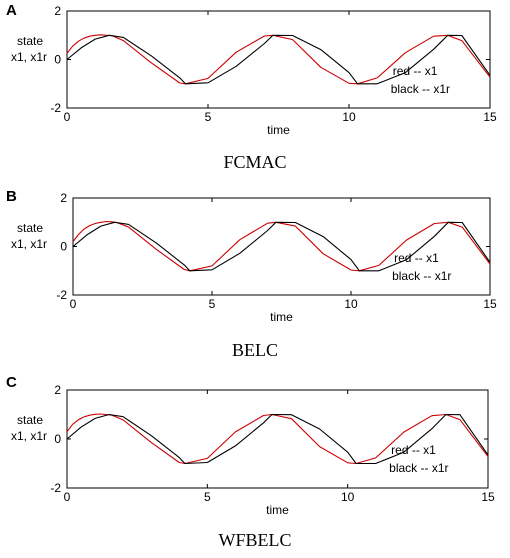 The width and height of the screenshot is (510, 558). Describe the element at coordinates (255, 540) in the screenshot. I see `chart-caption: WFBELC` at that location.